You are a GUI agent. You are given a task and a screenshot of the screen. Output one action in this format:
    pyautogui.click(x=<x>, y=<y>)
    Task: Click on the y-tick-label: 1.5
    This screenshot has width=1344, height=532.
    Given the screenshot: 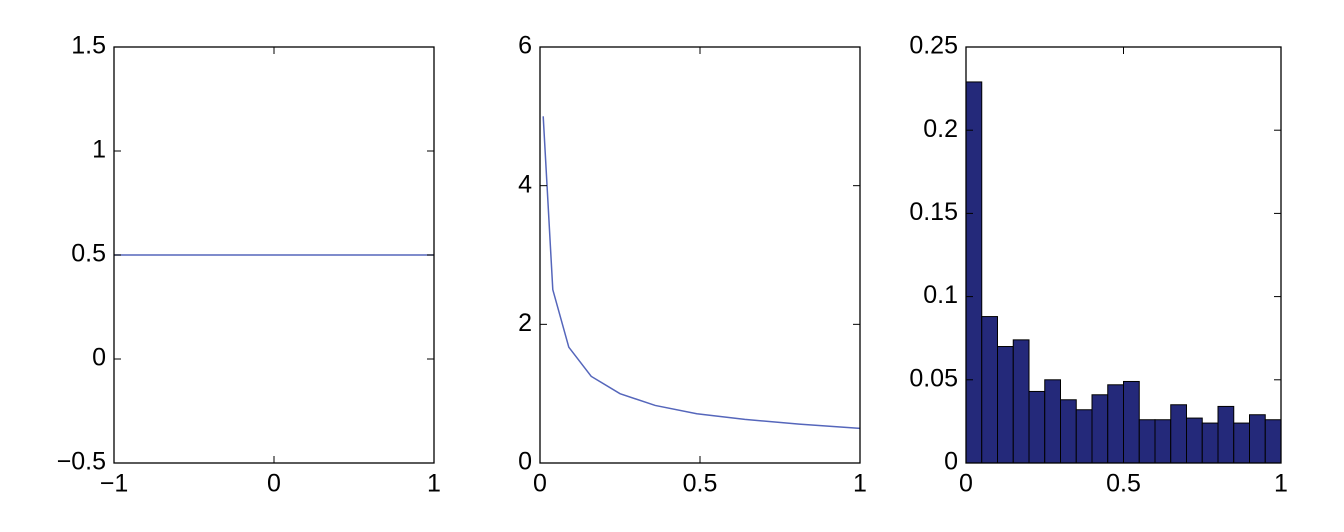 What is the action you would take?
    pyautogui.click(x=88, y=46)
    